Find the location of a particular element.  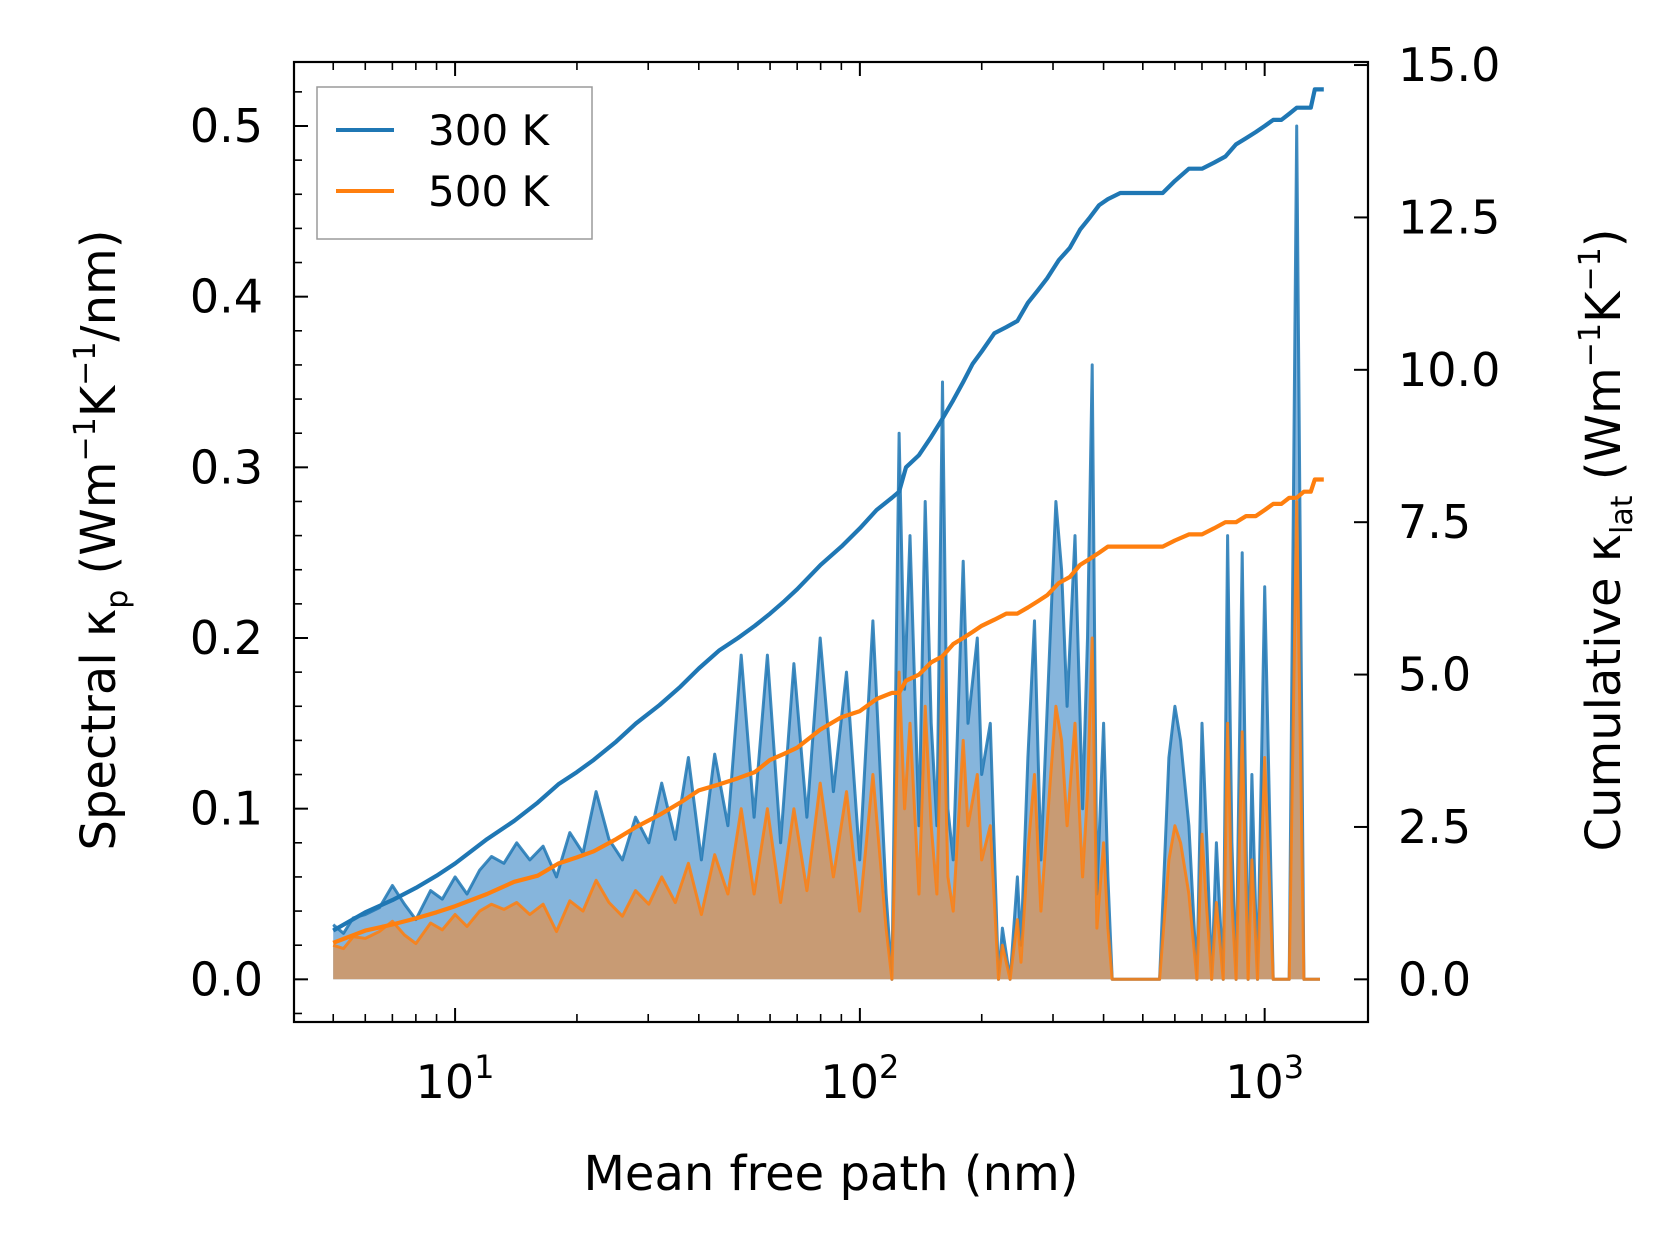

right-y-tick-label: 5.0 is located at coordinates (1434, 675).